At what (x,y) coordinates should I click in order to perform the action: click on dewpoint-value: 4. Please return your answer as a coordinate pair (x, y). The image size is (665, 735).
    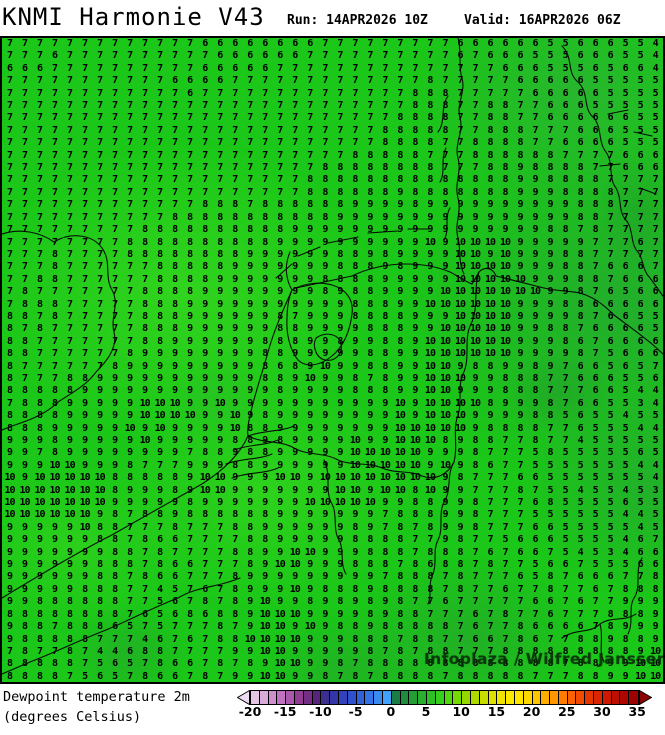
    Looking at the image, I should click on (655, 68).